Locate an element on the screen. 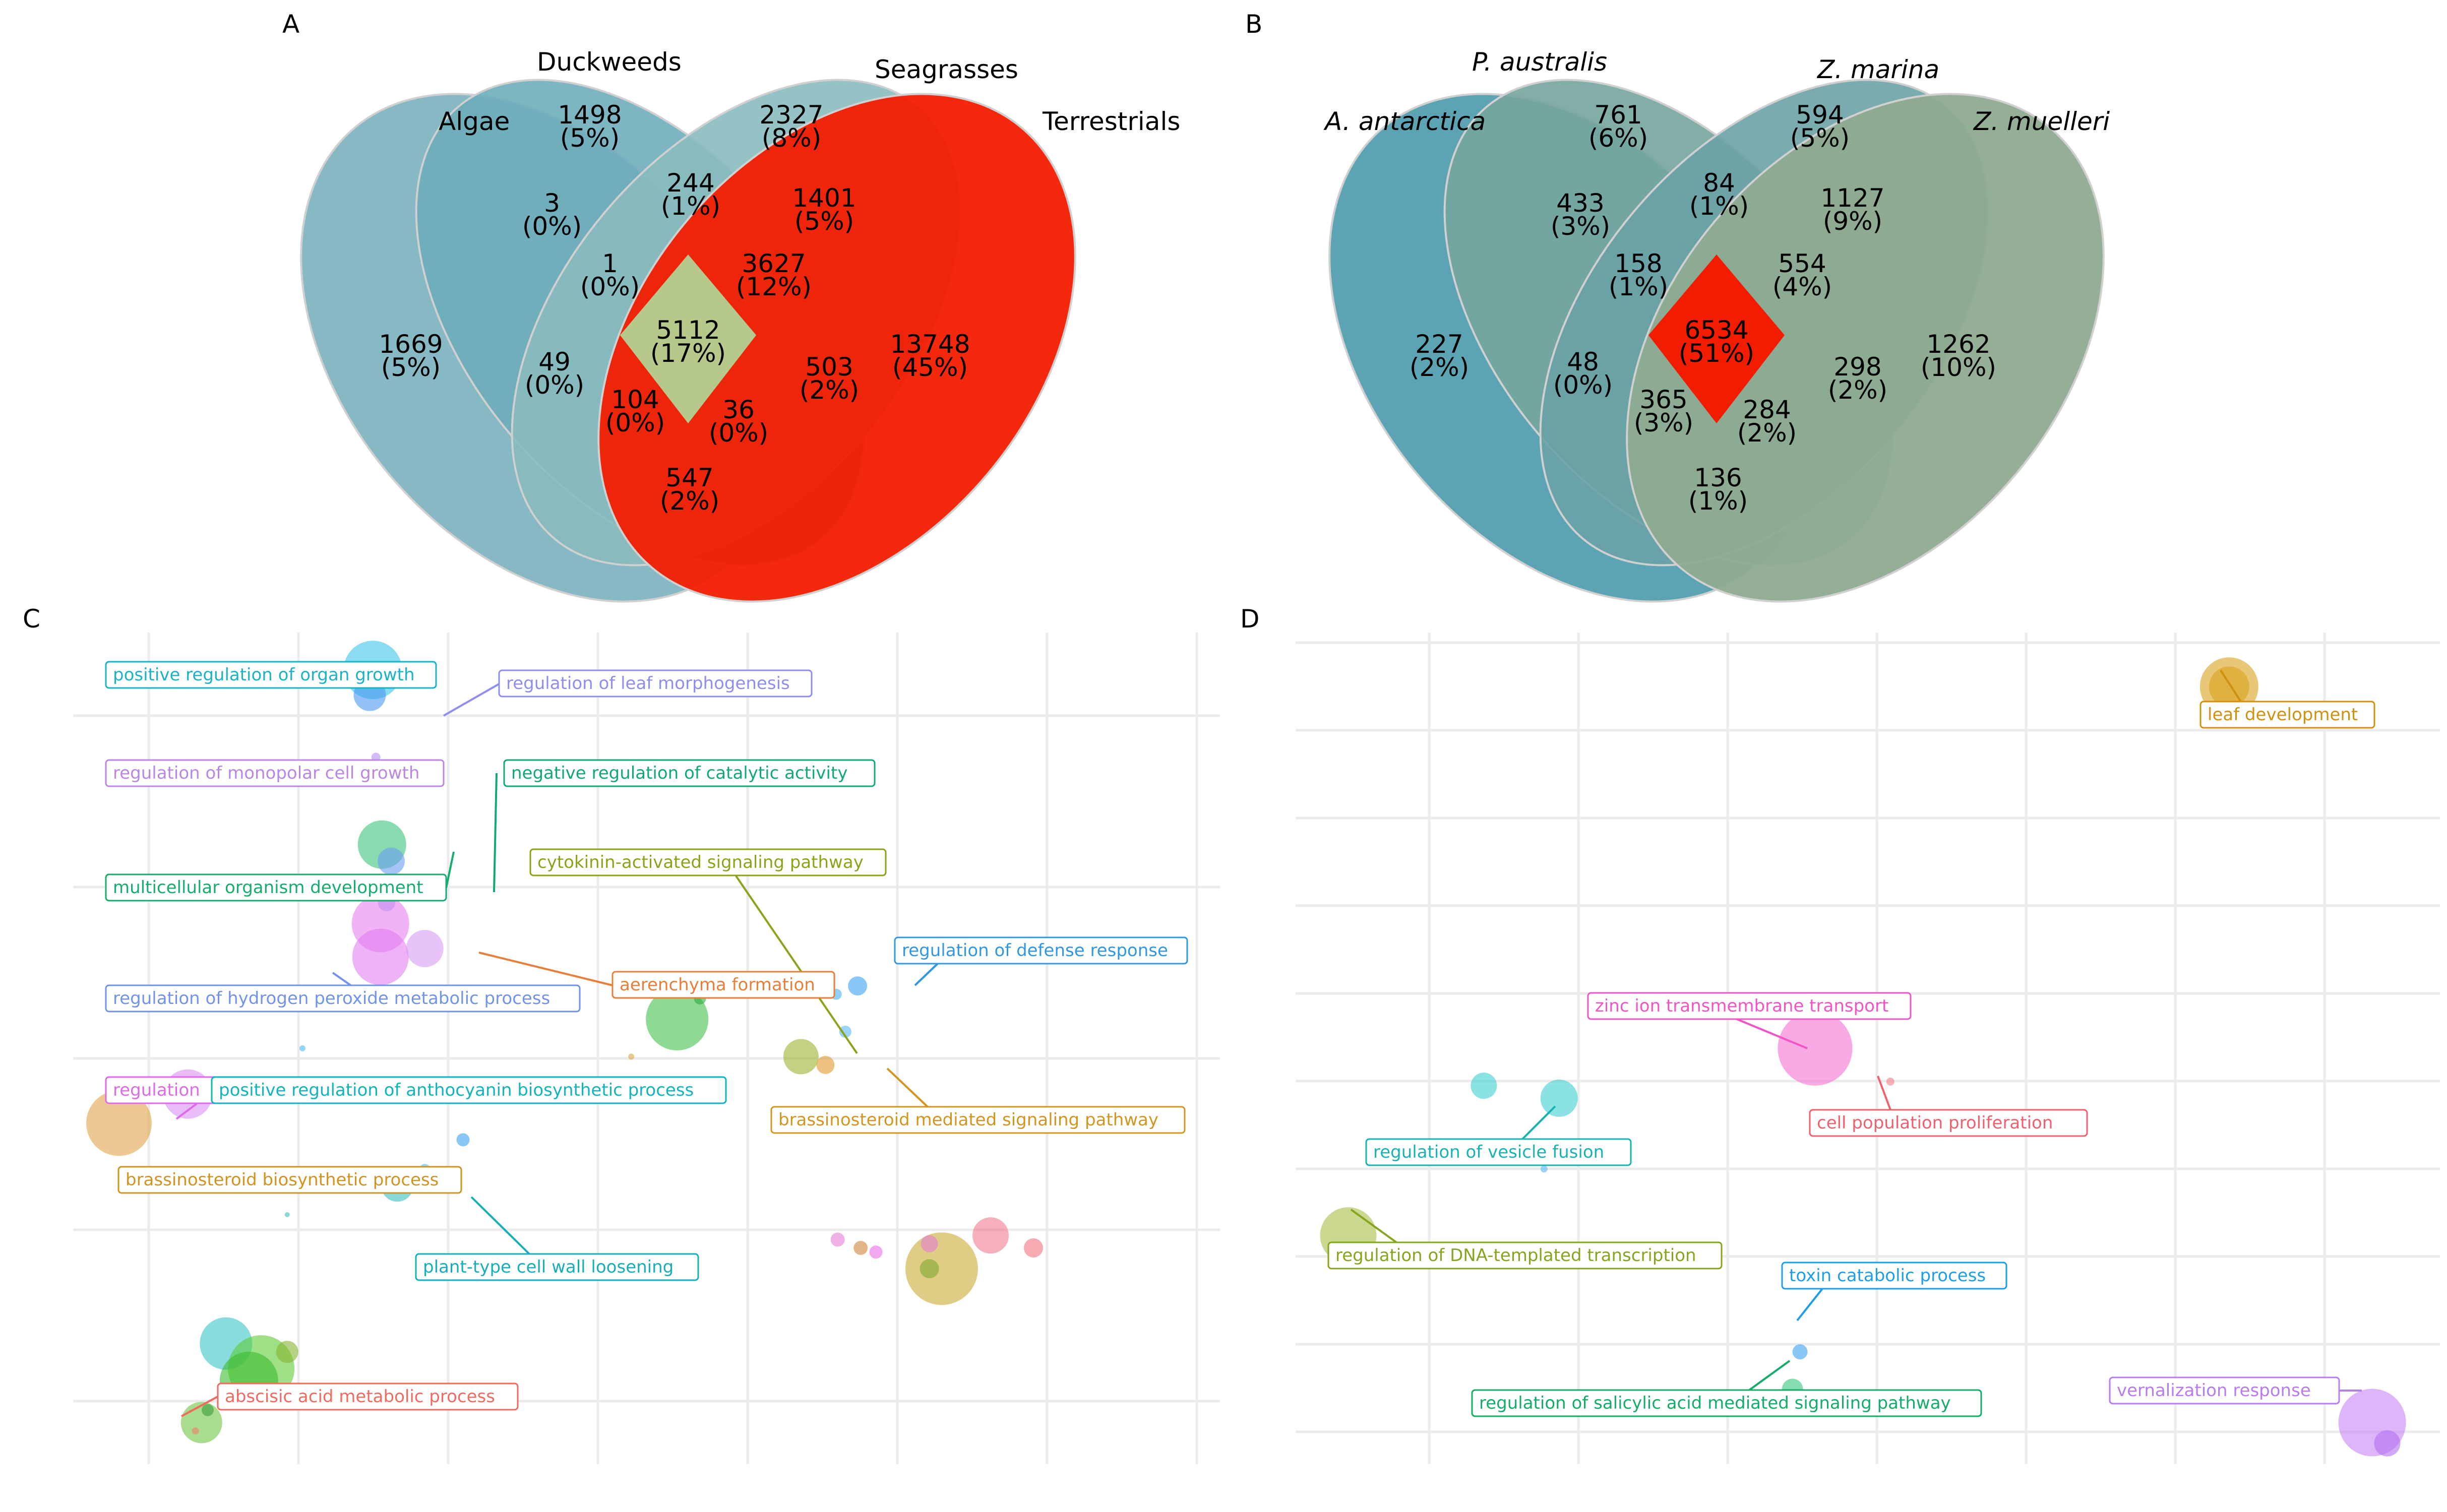 The width and height of the screenshot is (2447, 1512). panel-letter-a: A is located at coordinates (290, 24).